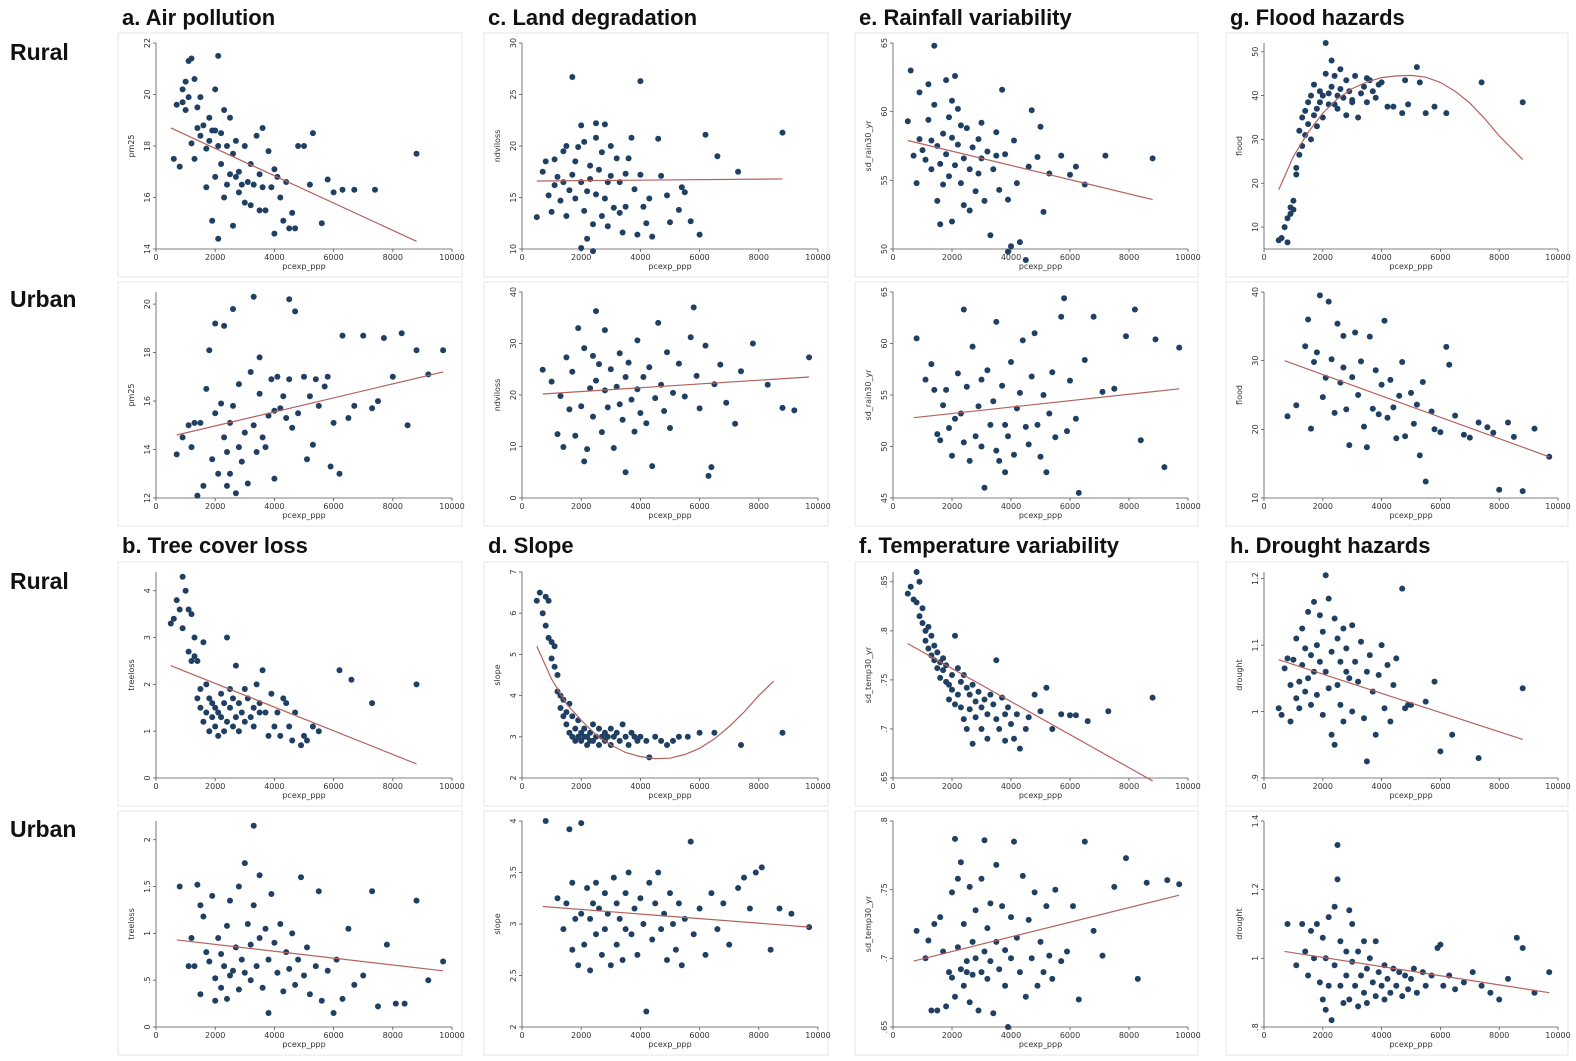 The image size is (1576, 1061). Describe the element at coordinates (147, 304) in the screenshot. I see `y-tick-label: 20` at that location.